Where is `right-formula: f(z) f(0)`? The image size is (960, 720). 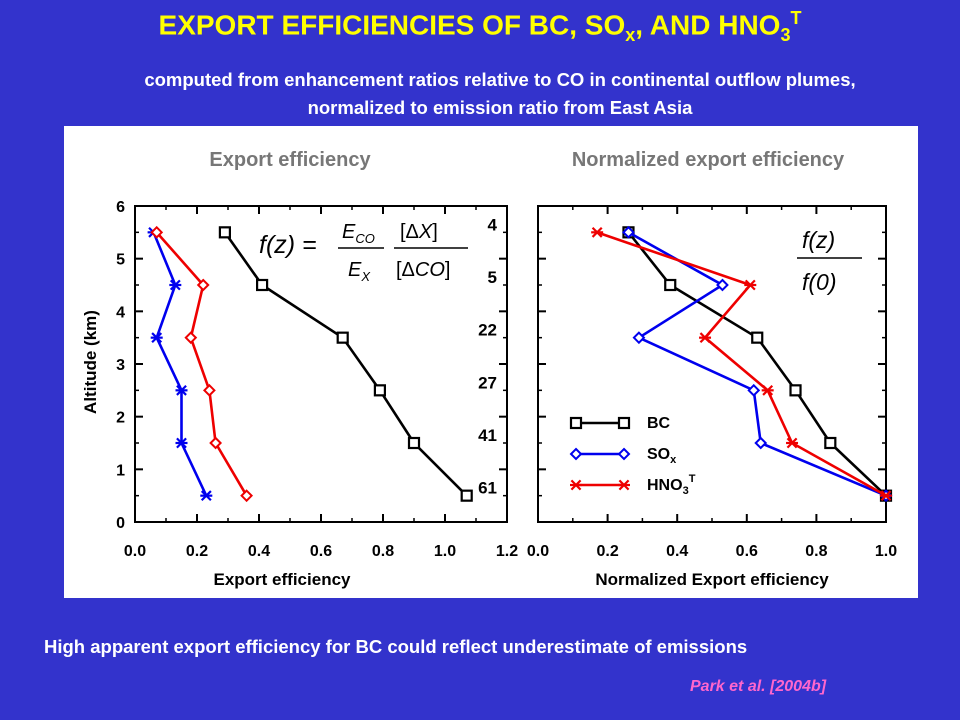 right-formula: f(z) f(0) is located at coordinates (829, 261).